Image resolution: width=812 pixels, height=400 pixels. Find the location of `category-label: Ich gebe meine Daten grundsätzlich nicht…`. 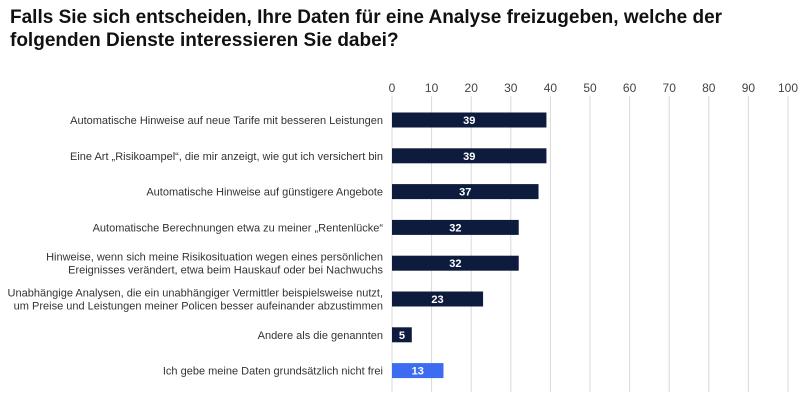

category-label: Ich gebe meine Daten grundsätzlich nicht… is located at coordinates (273, 372).